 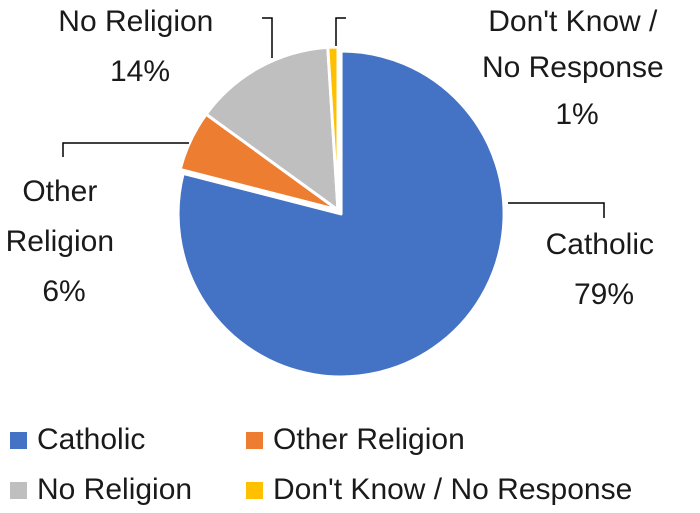 I want to click on legend-label-other-religion: Other Religion, so click(x=369, y=439).